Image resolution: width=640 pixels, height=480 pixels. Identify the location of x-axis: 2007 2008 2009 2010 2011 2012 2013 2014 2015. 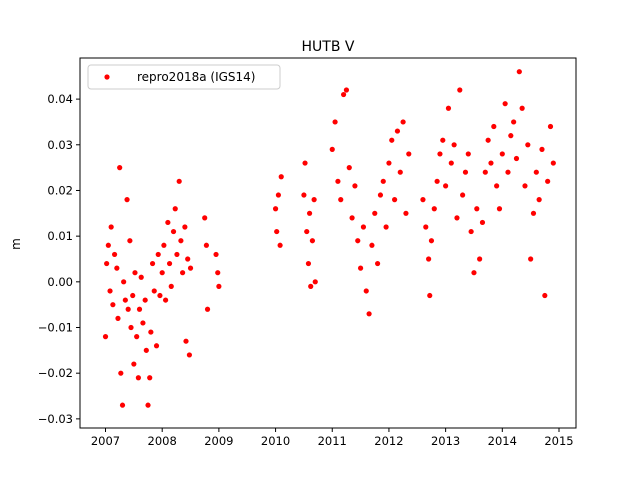
(332, 438).